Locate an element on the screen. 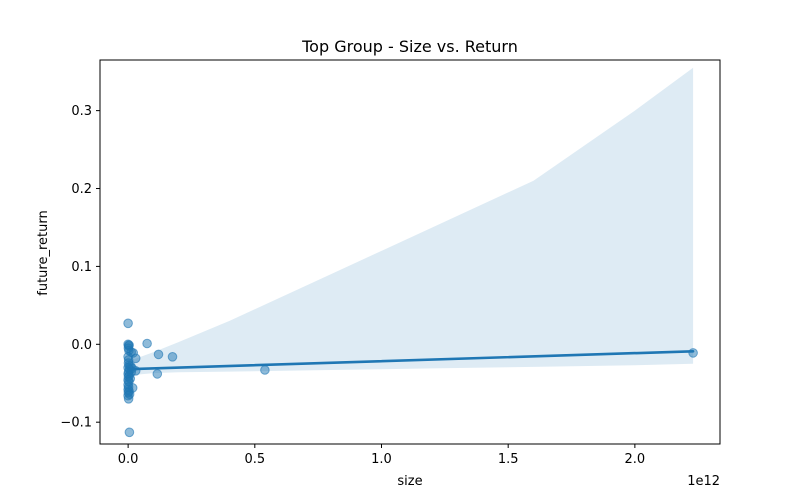  regression-line-layer is located at coordinates (410, 360).